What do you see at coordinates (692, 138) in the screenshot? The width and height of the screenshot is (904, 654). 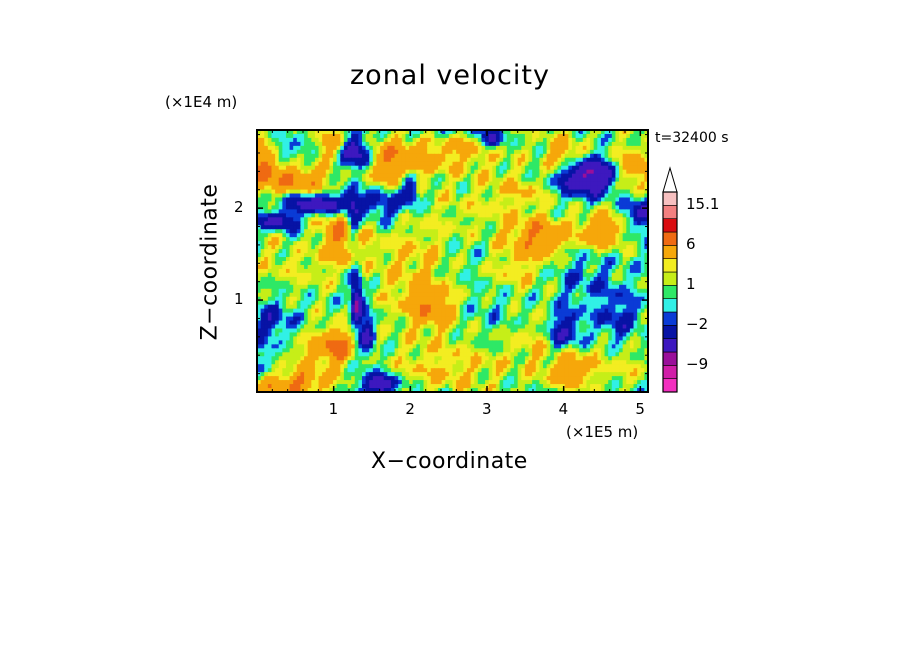 I see `time-annotation: t=32400 s` at bounding box center [692, 138].